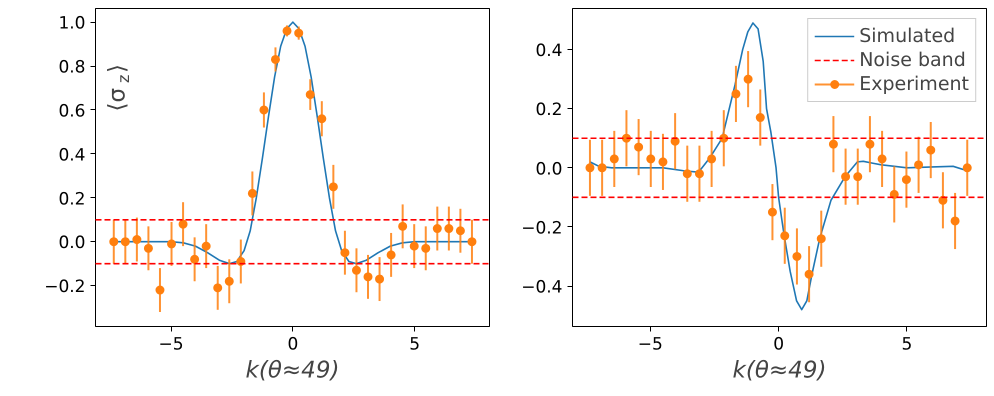 The width and height of the screenshot is (994, 396). What do you see at coordinates (72, 68) in the screenshot?
I see `y-tick-label: 0.8` at bounding box center [72, 68].